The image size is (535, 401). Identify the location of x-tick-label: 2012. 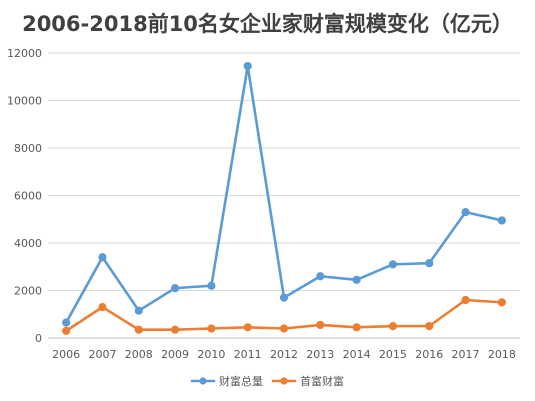
(284, 354).